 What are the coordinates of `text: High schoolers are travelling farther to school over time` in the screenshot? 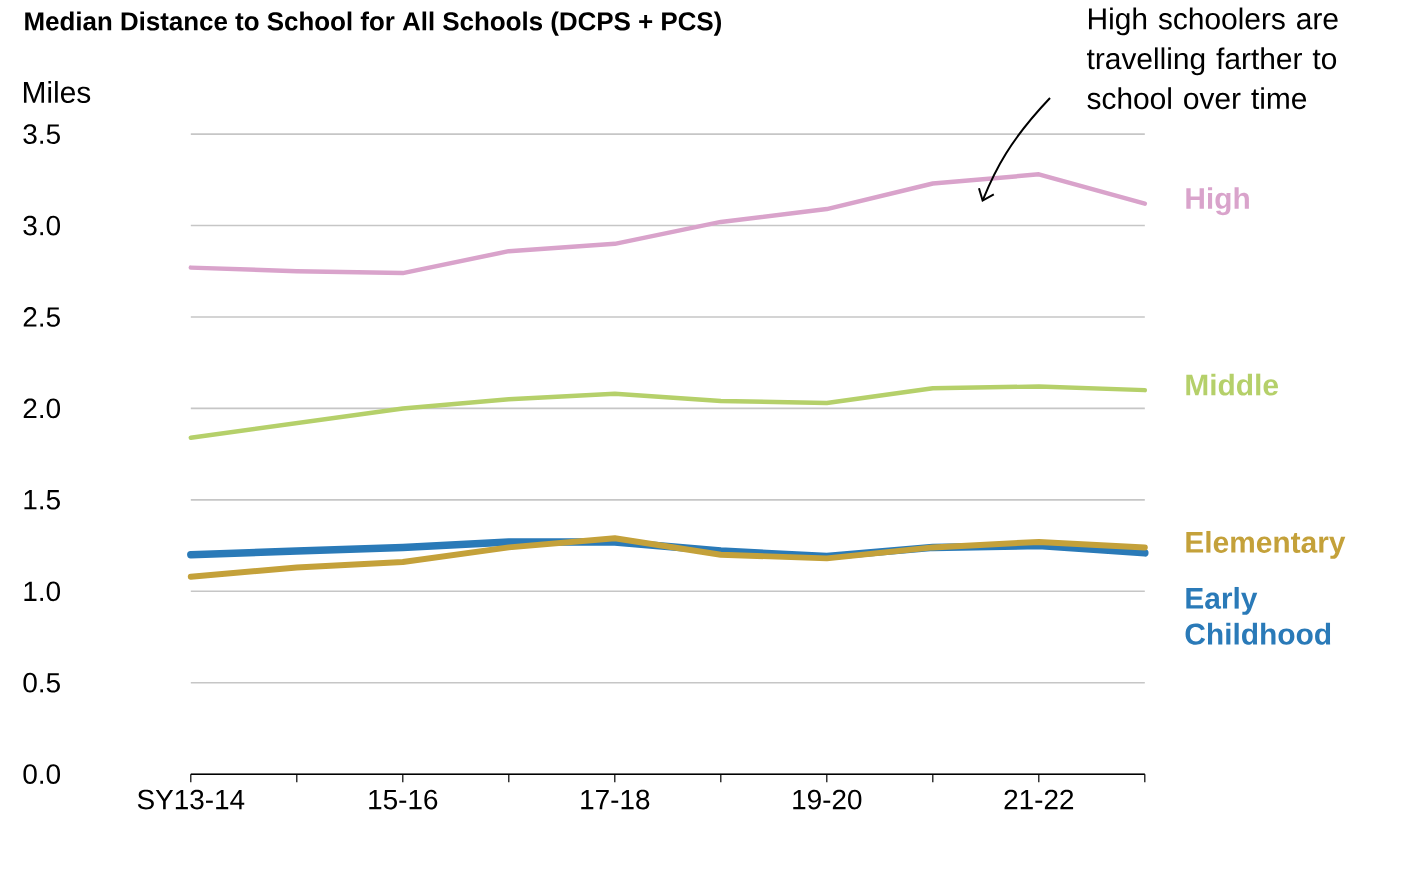 It's located at (1212, 58).